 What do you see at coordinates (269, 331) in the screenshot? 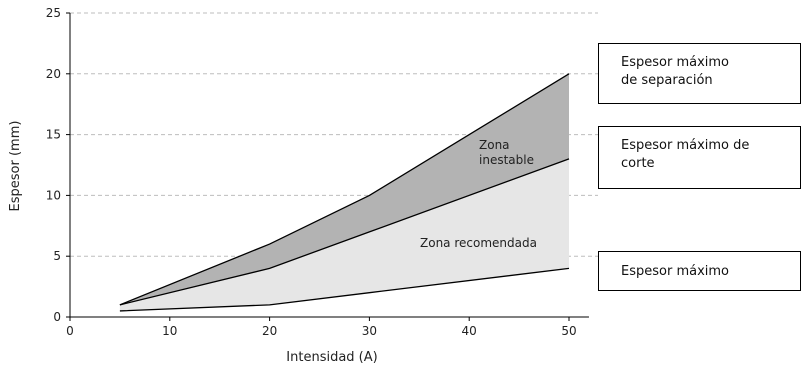
I see `x-tick-label-20: 20` at bounding box center [269, 331].